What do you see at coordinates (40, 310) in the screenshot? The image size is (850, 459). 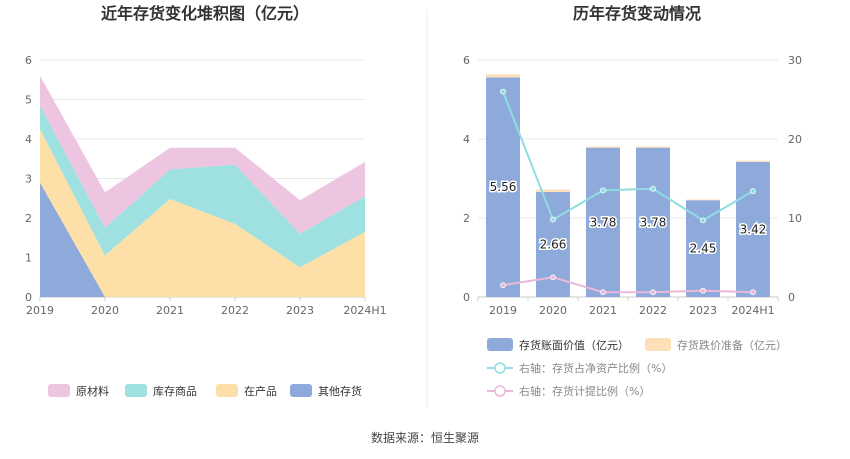 I see `left-x-tick-label: 2019` at bounding box center [40, 310].